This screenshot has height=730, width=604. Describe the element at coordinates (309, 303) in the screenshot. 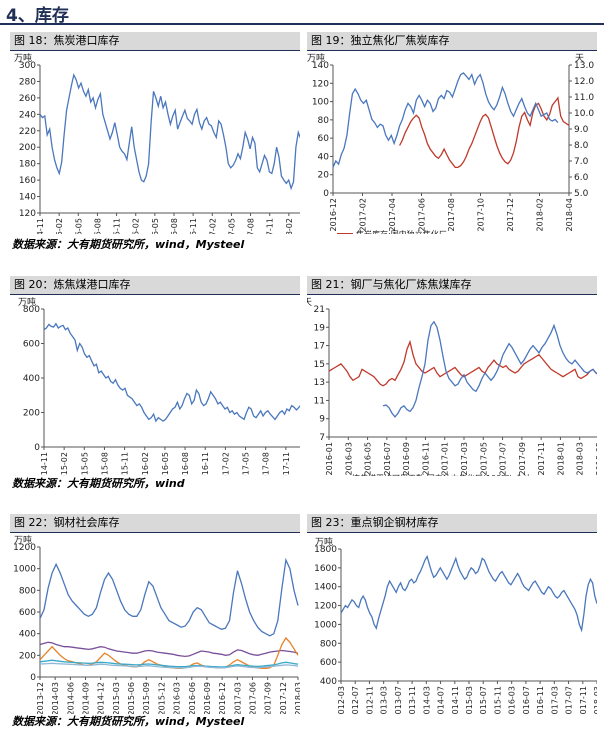

I see `y-unit-label: 天` at that location.